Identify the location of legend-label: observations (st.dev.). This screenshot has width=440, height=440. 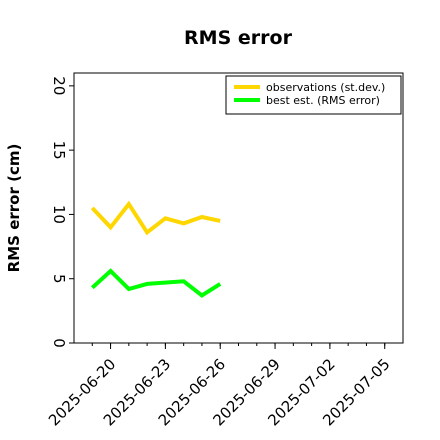
(325, 87).